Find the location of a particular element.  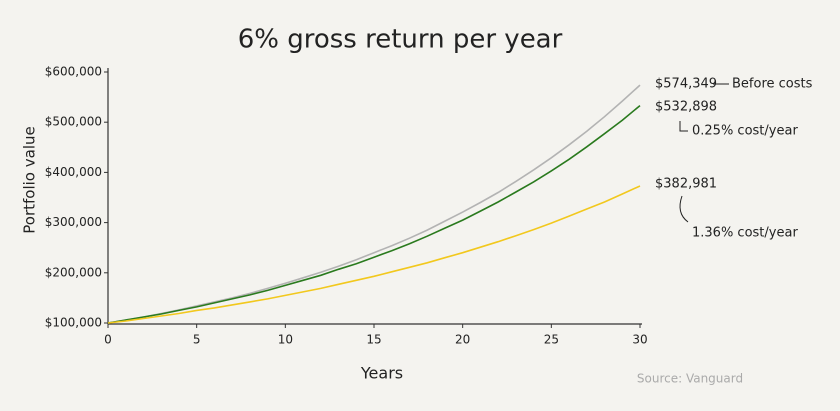

end-value-label: $532,898 is located at coordinates (686, 107).